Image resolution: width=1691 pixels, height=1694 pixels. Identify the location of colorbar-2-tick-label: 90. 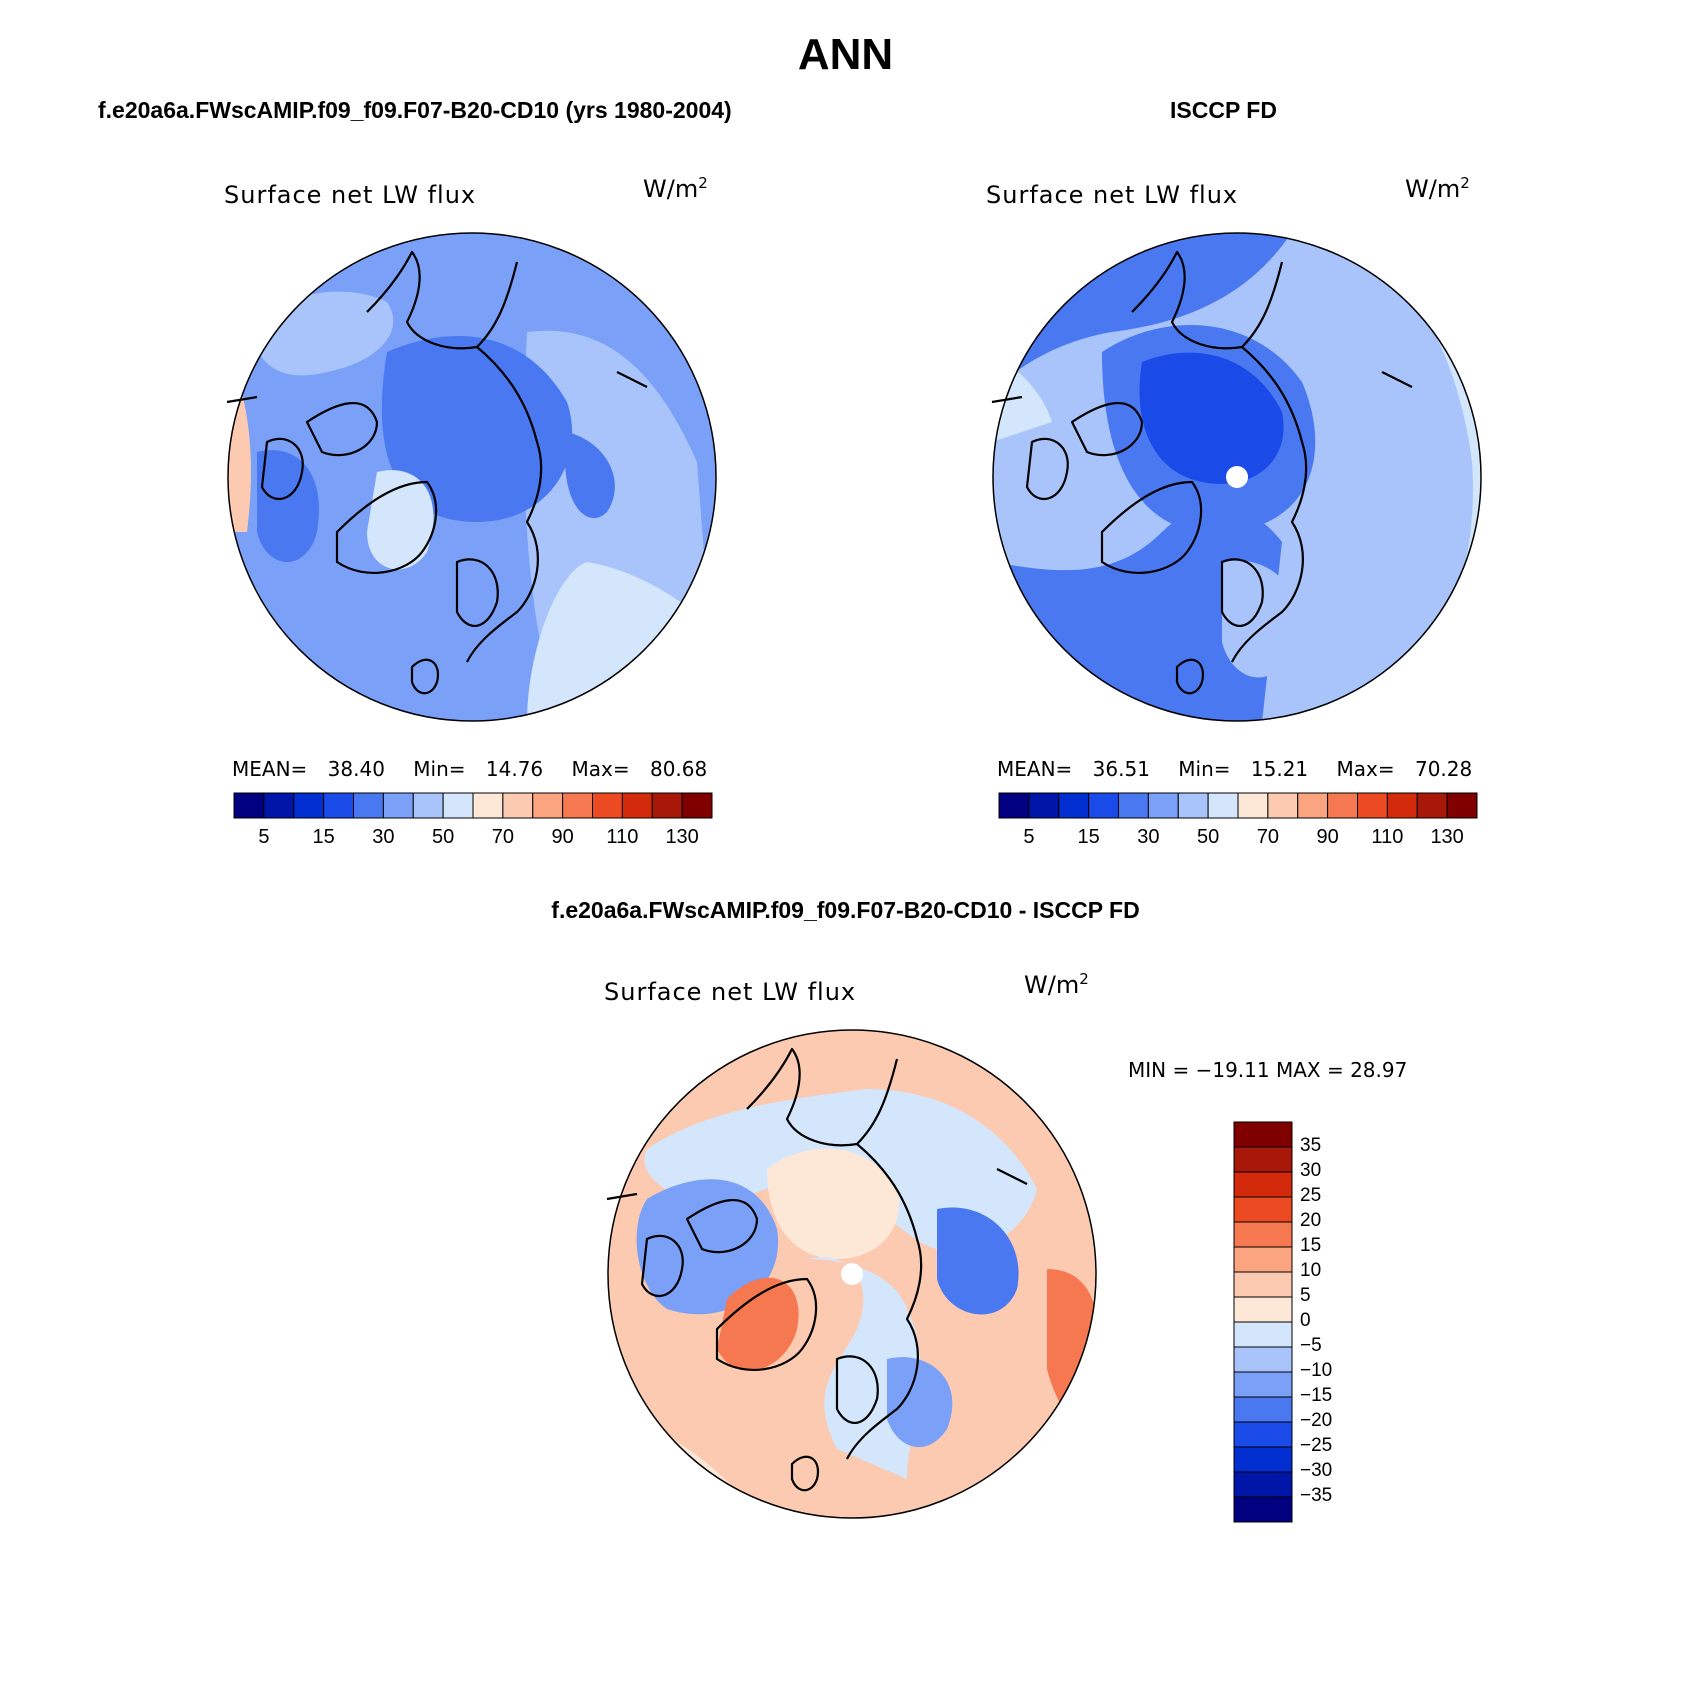
(1327, 837).